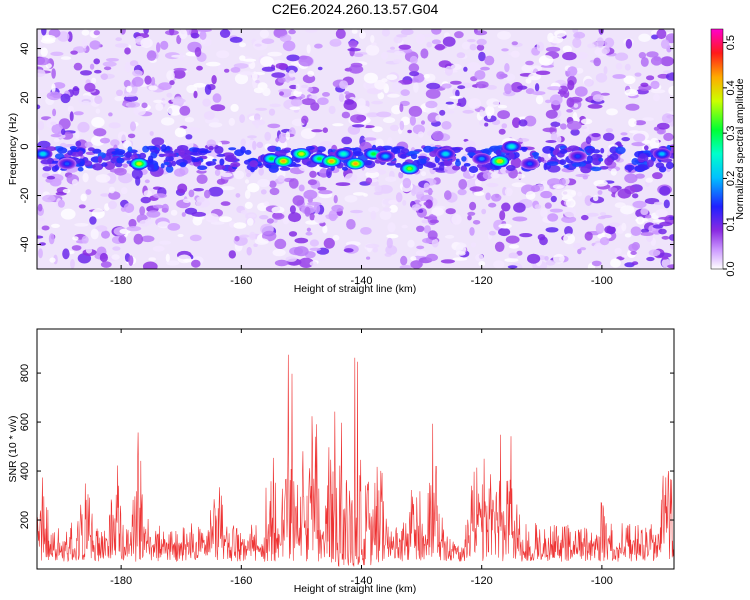 This screenshot has width=750, height=600. Describe the element at coordinates (25, 48) in the screenshot. I see `heatmap-y-tick-label: 40` at that location.